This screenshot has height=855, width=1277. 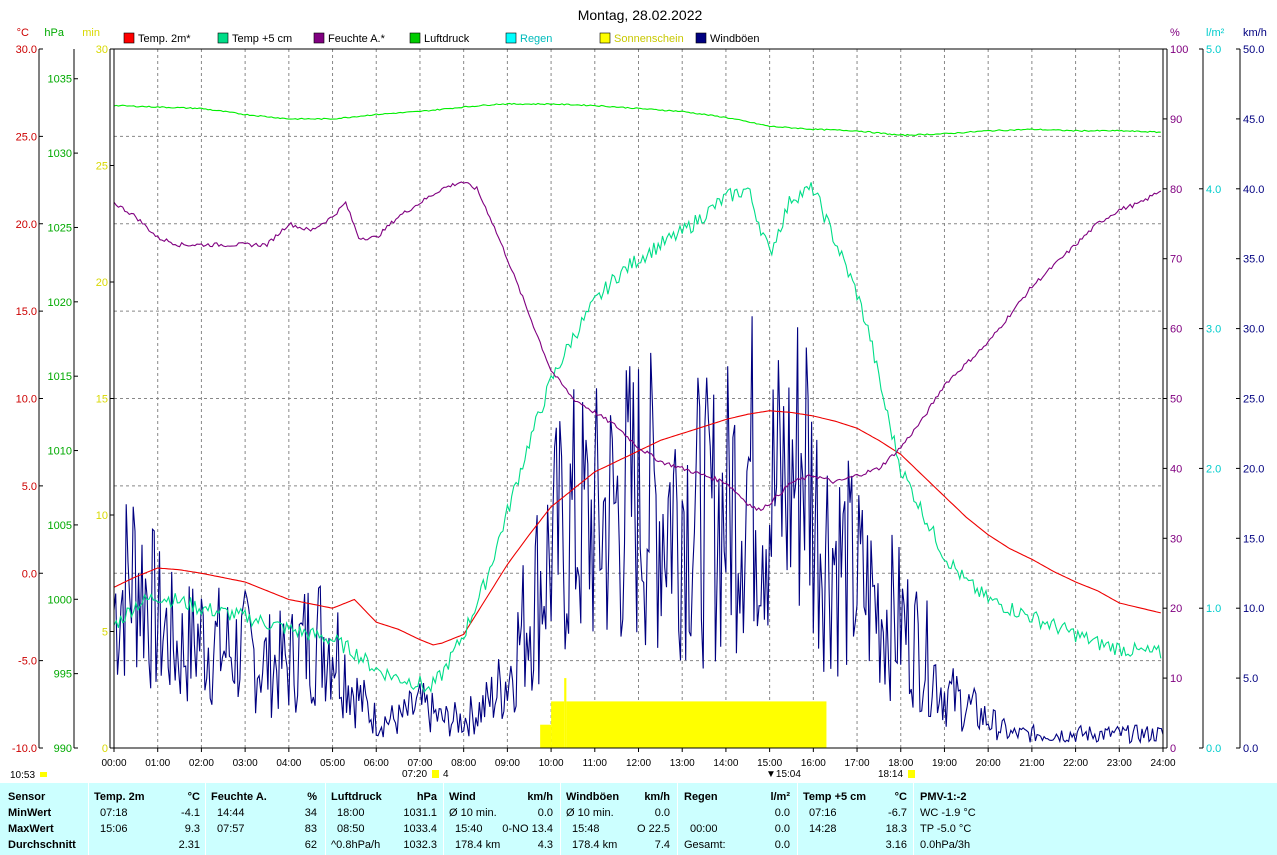 I want to click on pressure_hpa-tick-label: 1030, so click(x=60, y=154).